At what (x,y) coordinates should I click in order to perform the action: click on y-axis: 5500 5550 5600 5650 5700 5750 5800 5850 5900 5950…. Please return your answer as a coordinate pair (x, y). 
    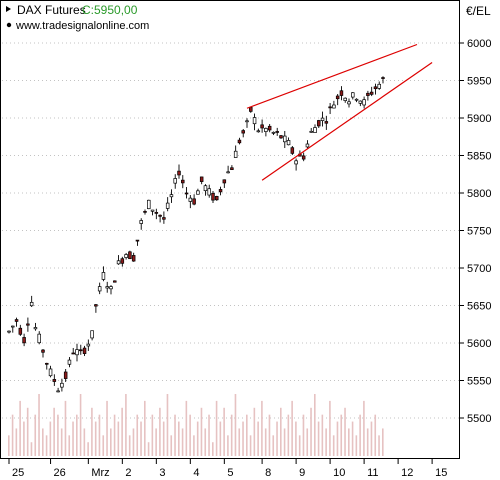
    Looking at the image, I should click on (475, 231).